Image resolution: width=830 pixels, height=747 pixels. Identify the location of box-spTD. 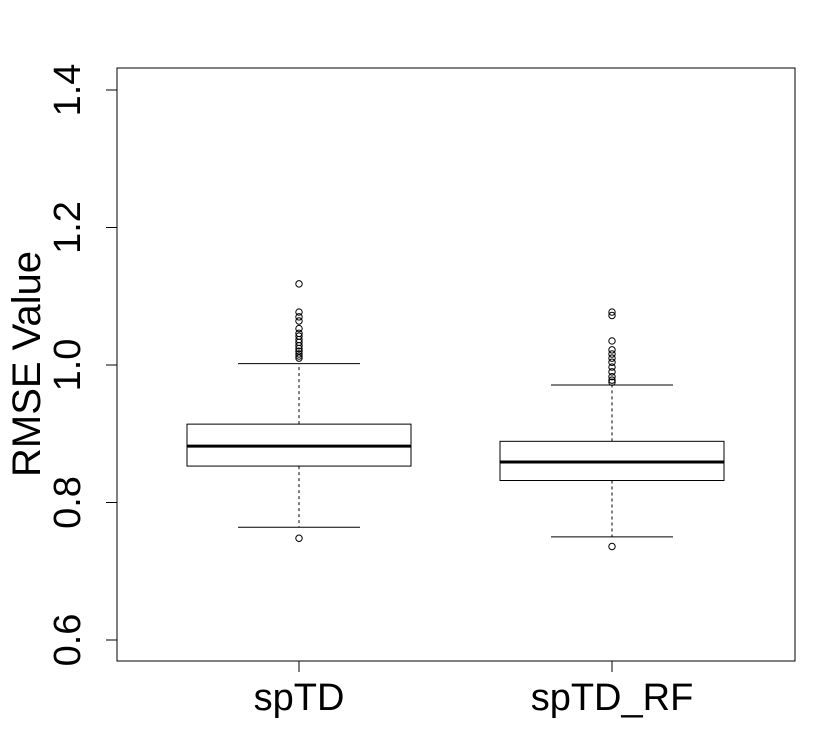
(299, 411).